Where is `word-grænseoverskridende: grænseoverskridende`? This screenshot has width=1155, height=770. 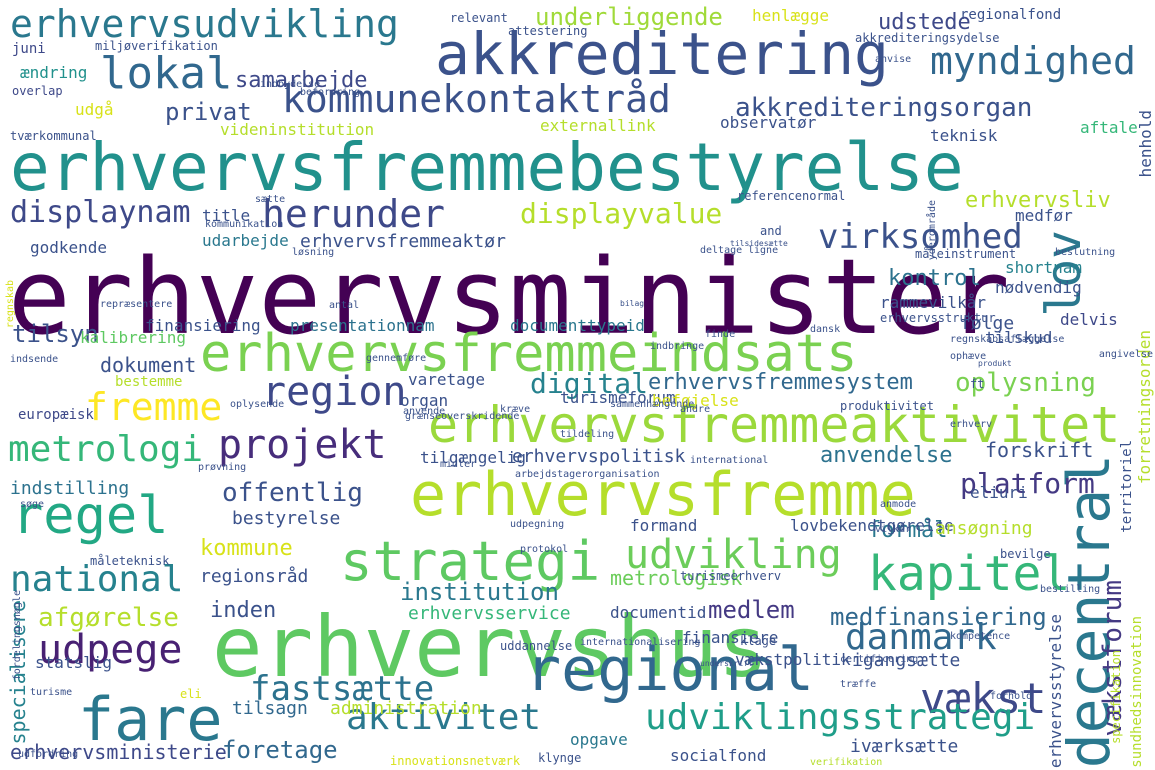
word-grænseoverskridende: grænseoverskridende is located at coordinates (462, 416).